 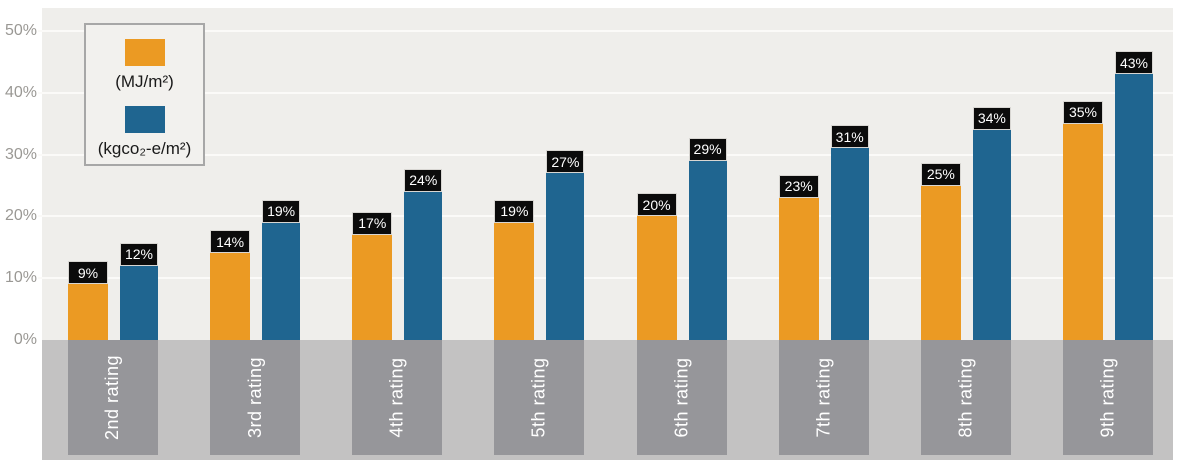 I want to click on bar-value-label: 12%, so click(x=139, y=254).